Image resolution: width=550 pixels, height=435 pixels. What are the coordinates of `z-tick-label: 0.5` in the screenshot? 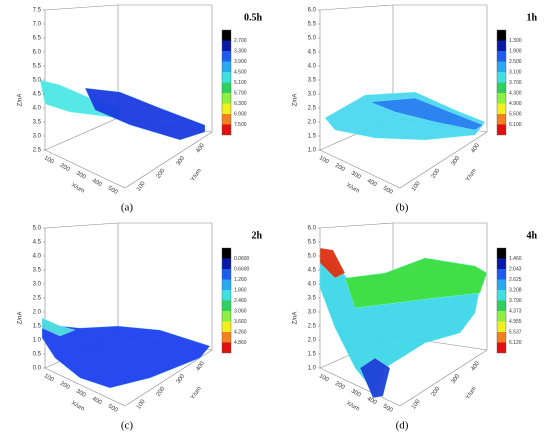 It's located at (37, 355).